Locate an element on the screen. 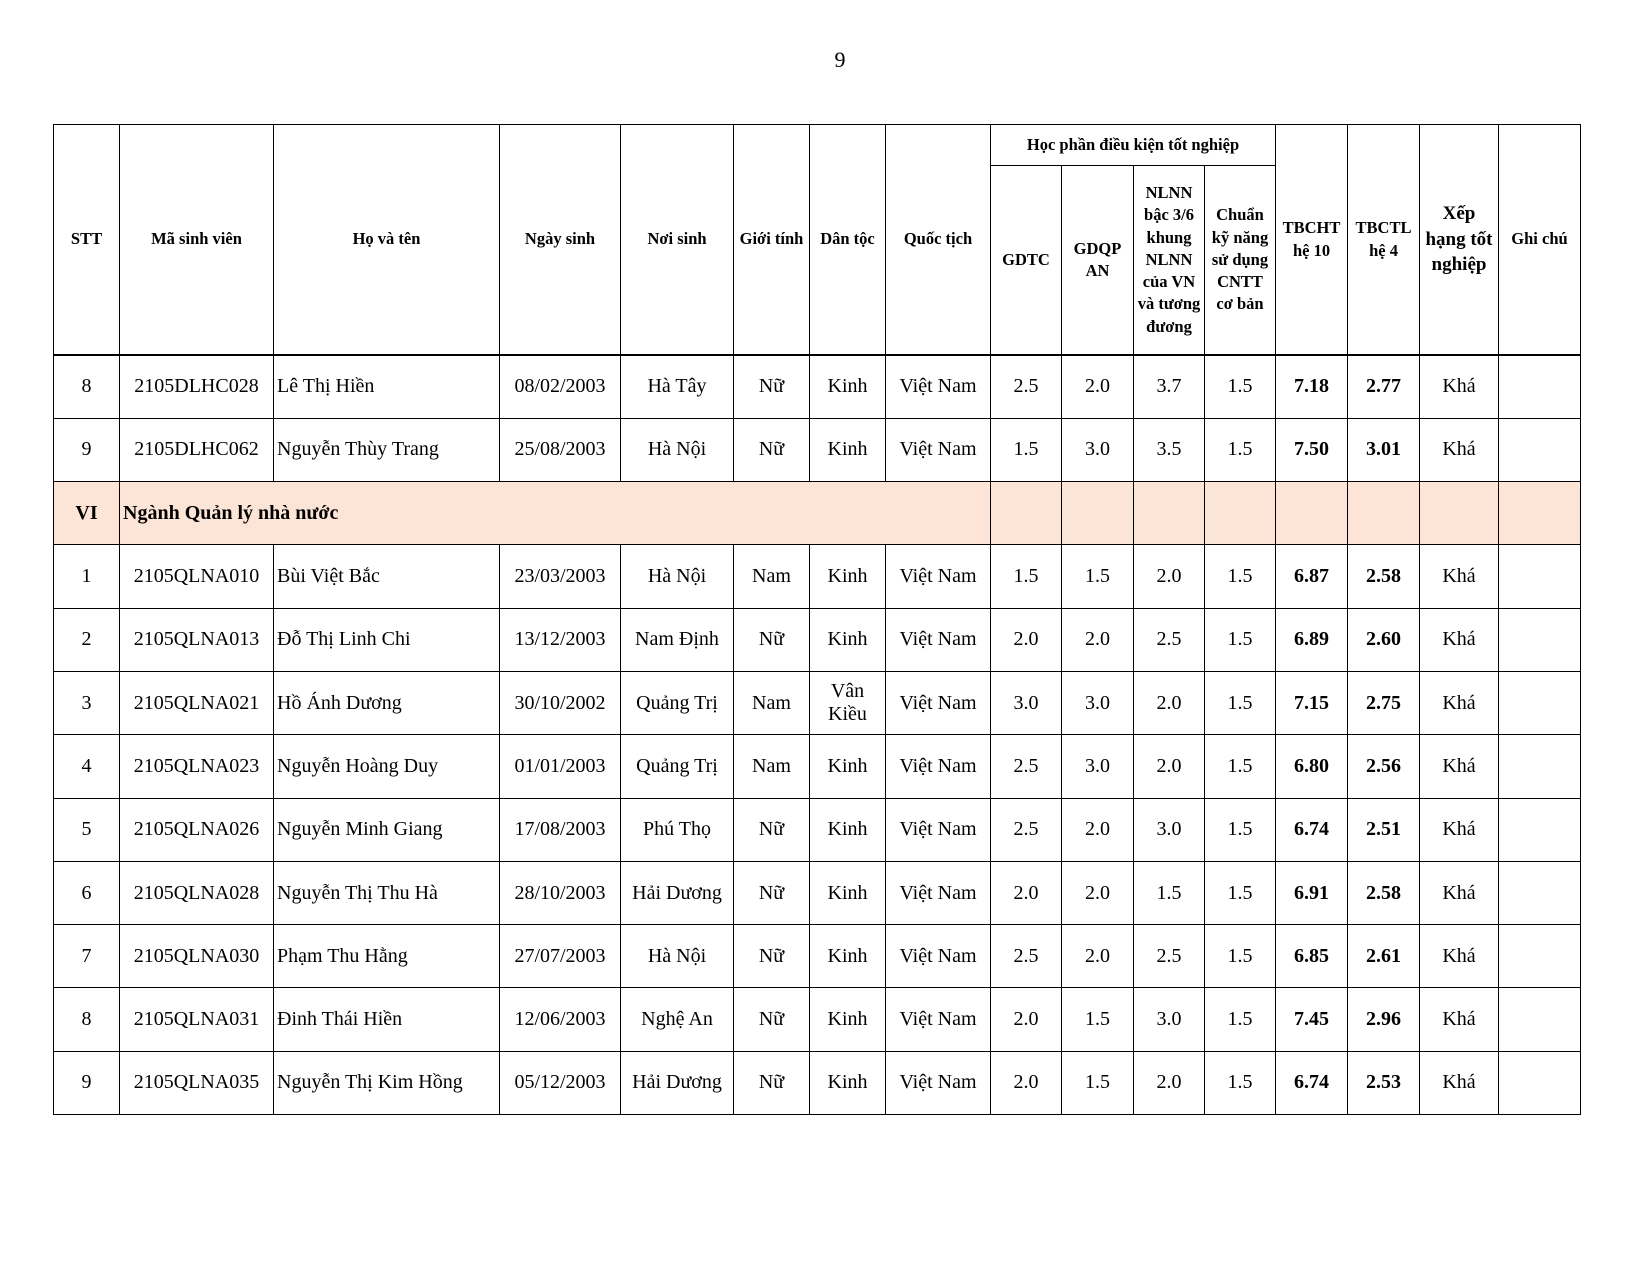 This screenshot has width=1650, height=1275. cell-stt: 4 is located at coordinates (86, 766).